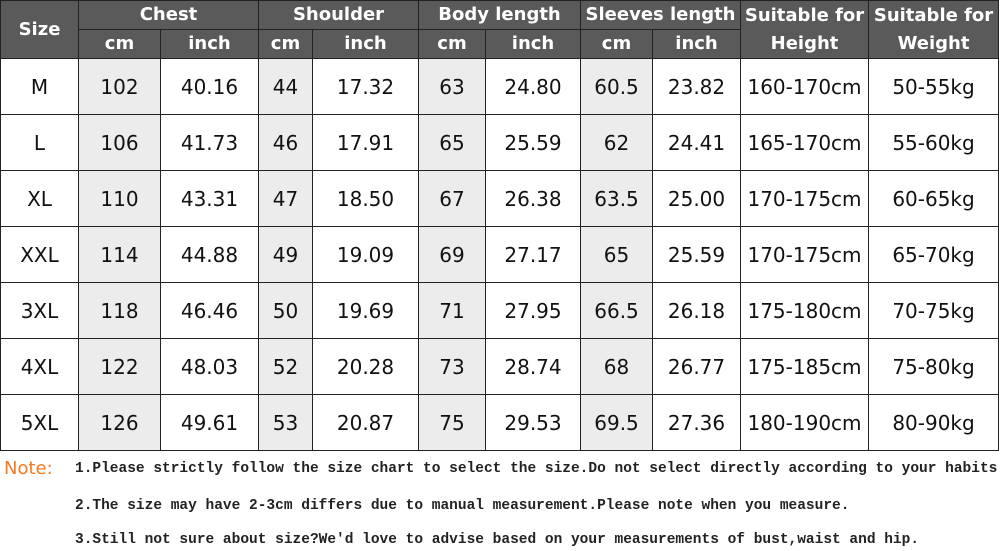 This screenshot has width=1000, height=551. What do you see at coordinates (39, 198) in the screenshot?
I see `table-cell: XL` at bounding box center [39, 198].